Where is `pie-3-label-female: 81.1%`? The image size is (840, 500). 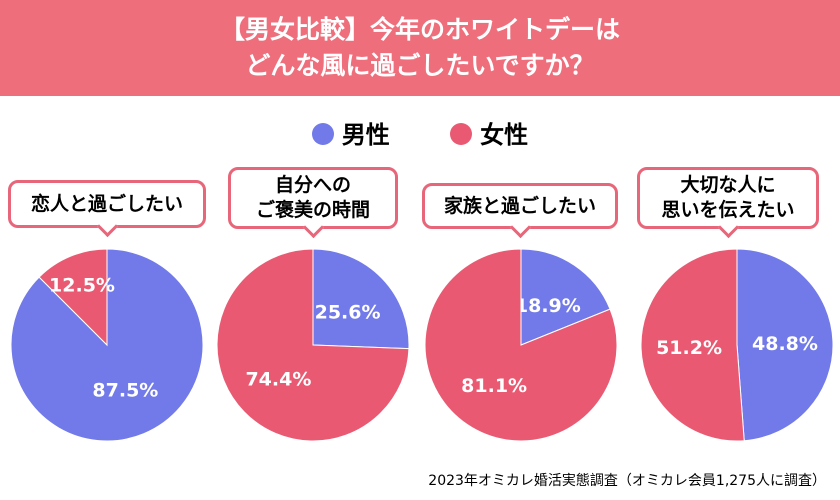 pie-3-label-female: 81.1% is located at coordinates (494, 386).